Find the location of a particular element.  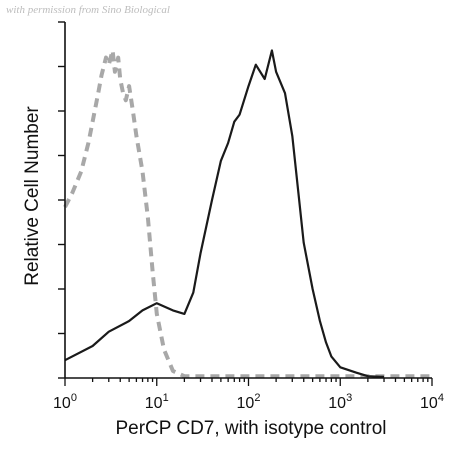

x-tick-label: 10² is located at coordinates (249, 402).